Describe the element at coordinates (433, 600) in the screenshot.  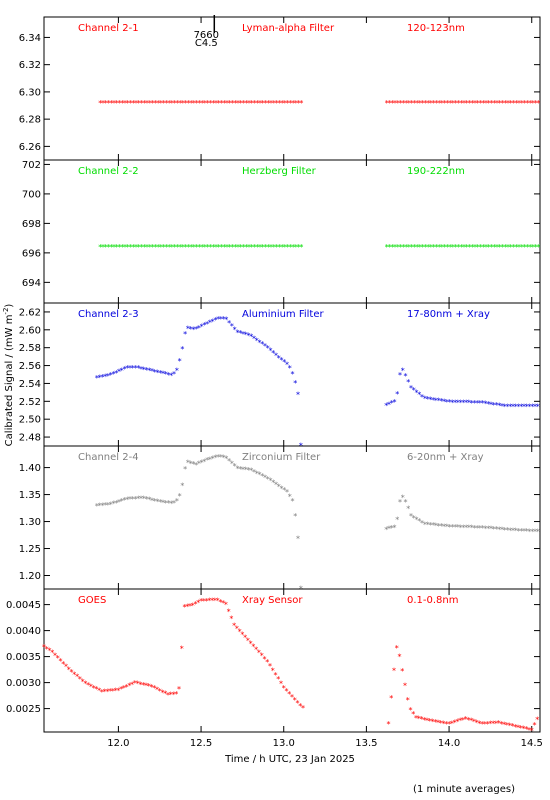
I see `panel-label-band: 0.1-0.8nm` at that location.